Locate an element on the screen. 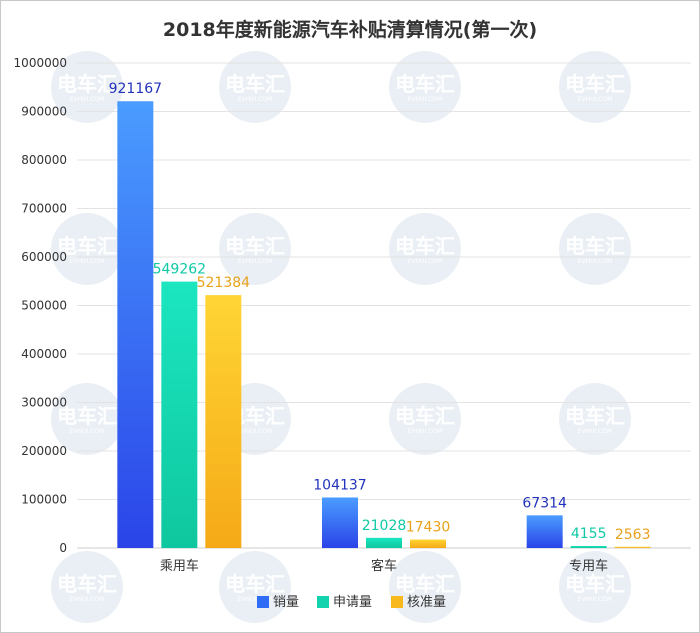 The height and width of the screenshot is (633, 700). y-tick-label: 700000 is located at coordinates (44, 209).